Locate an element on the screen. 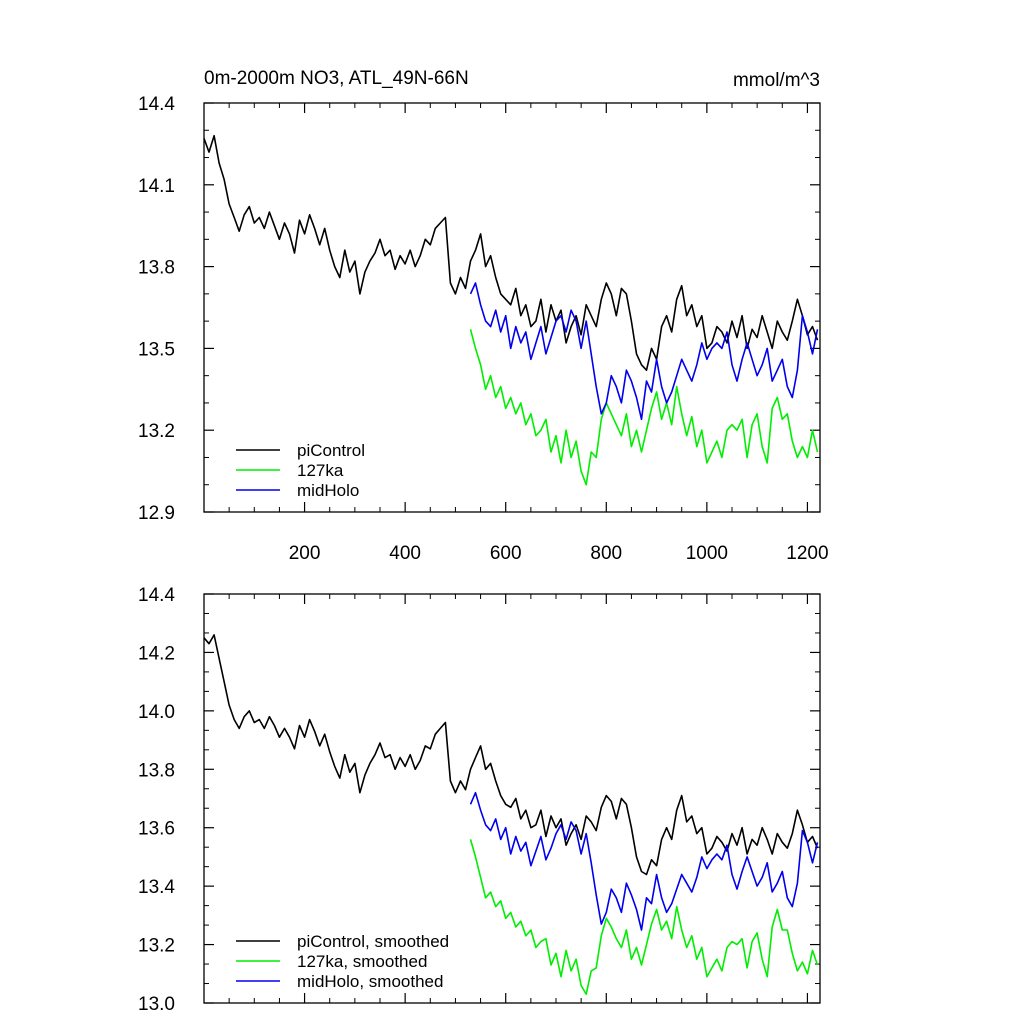 The height and width of the screenshot is (1024, 1024). chart-units: mmol/m^3 is located at coordinates (776, 80).